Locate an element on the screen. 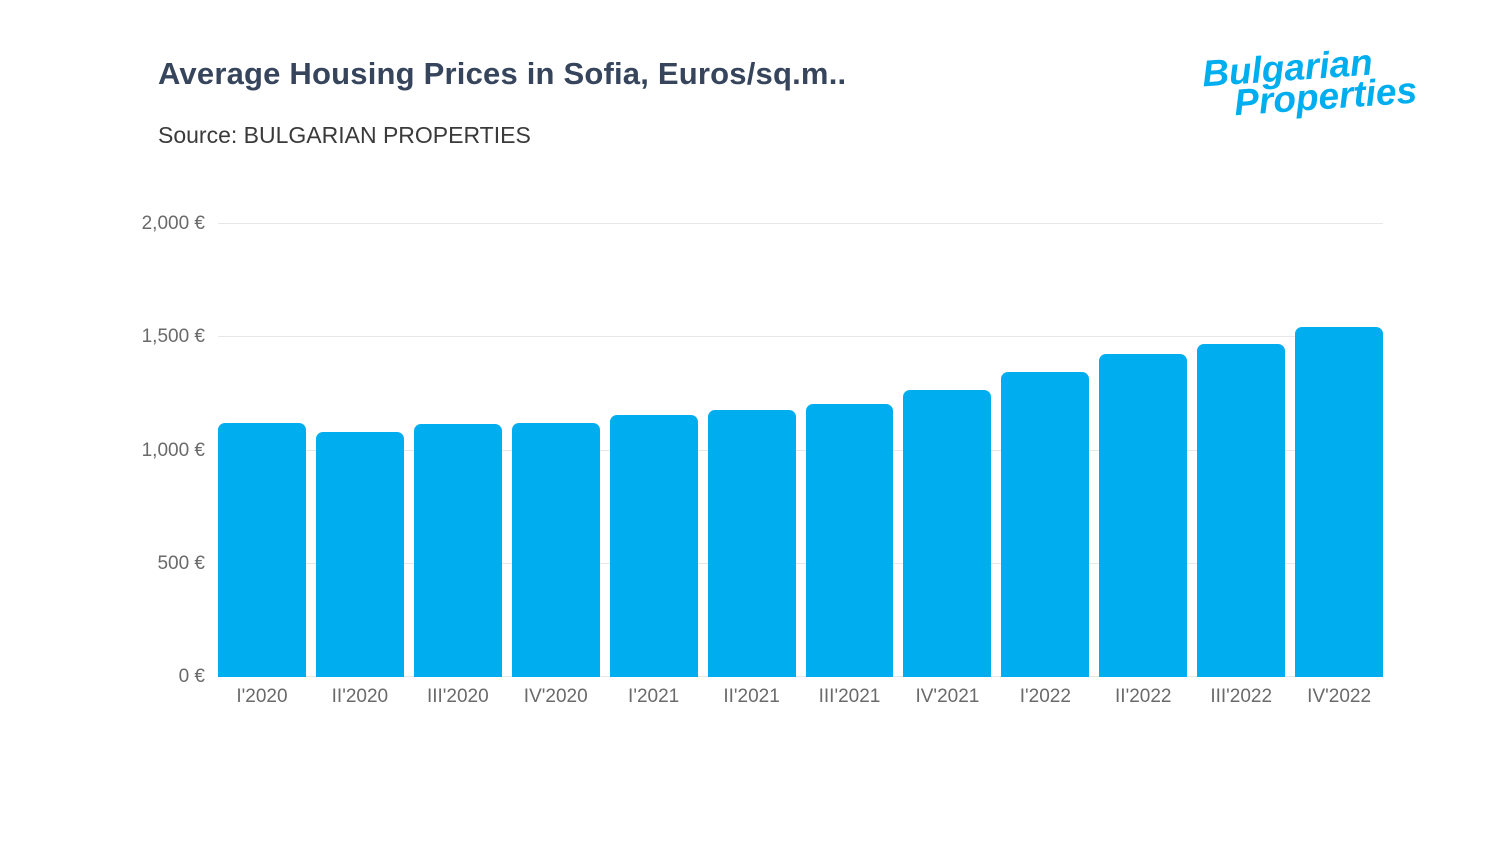 The image size is (1500, 844). bar-II'2021 is located at coordinates (751, 543).